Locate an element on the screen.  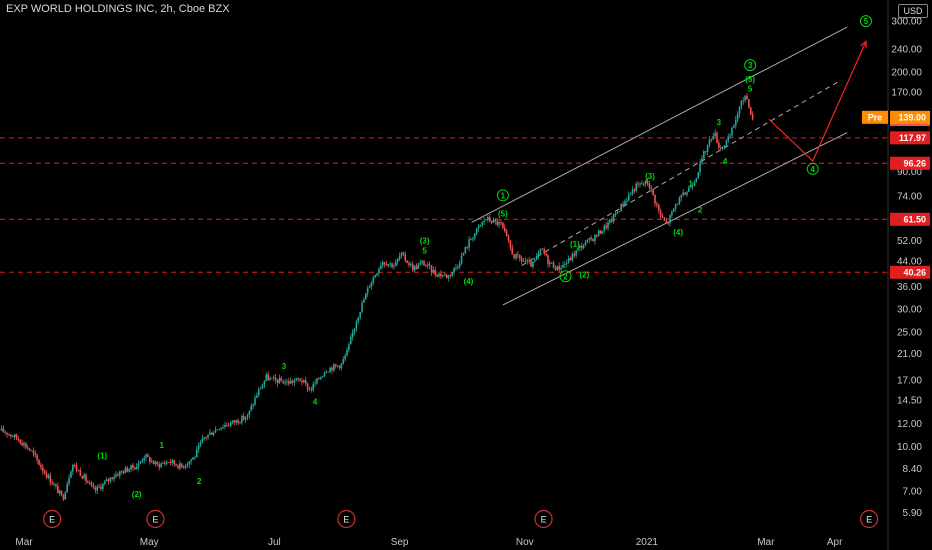
x-tick-label: Jul is located at coordinates (274, 542).